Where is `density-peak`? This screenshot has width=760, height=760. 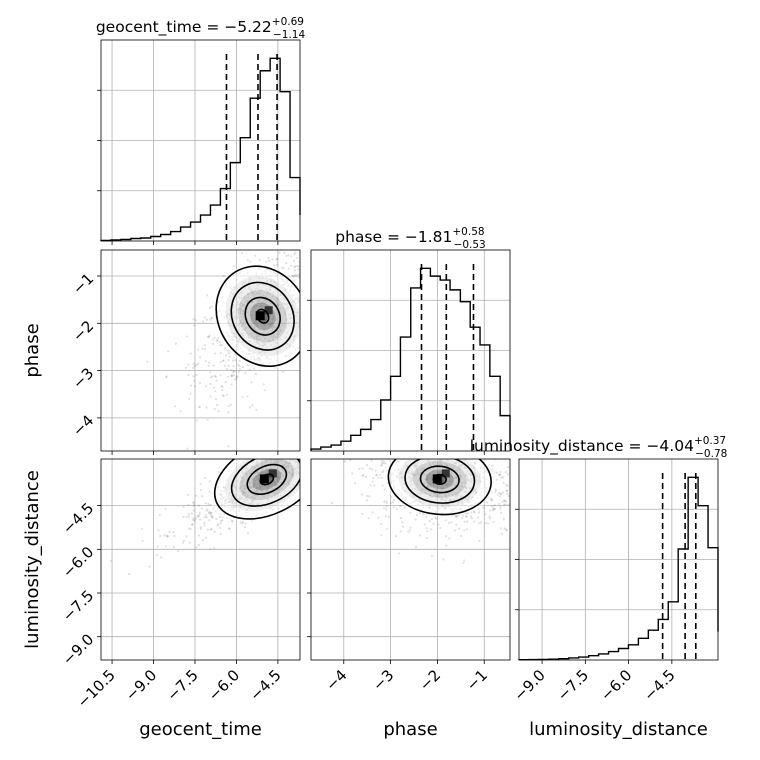 density-peak is located at coordinates (445, 473).